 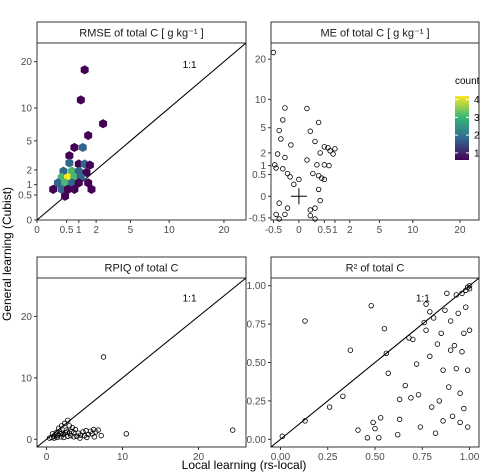 What do you see at coordinates (375, 457) in the screenshot?
I see `x-tick-label: 0.50` at bounding box center [375, 457].